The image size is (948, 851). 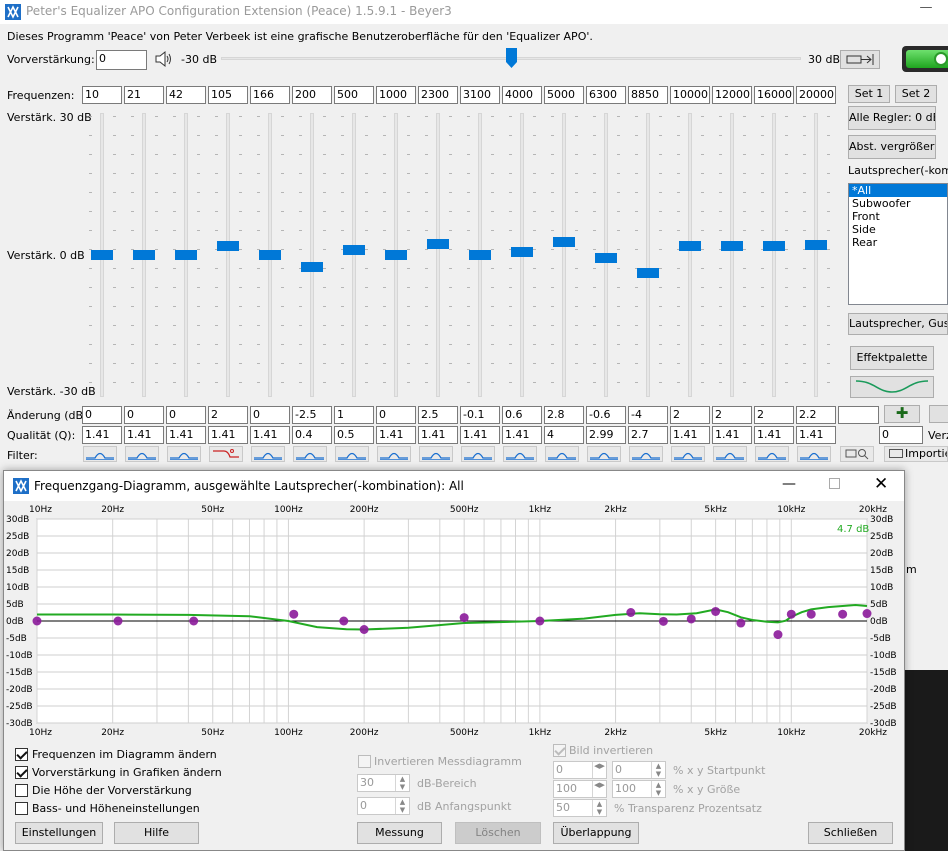 What do you see at coordinates (364, 761) in the screenshot?
I see `invert-measurement-checkbox` at bounding box center [364, 761].